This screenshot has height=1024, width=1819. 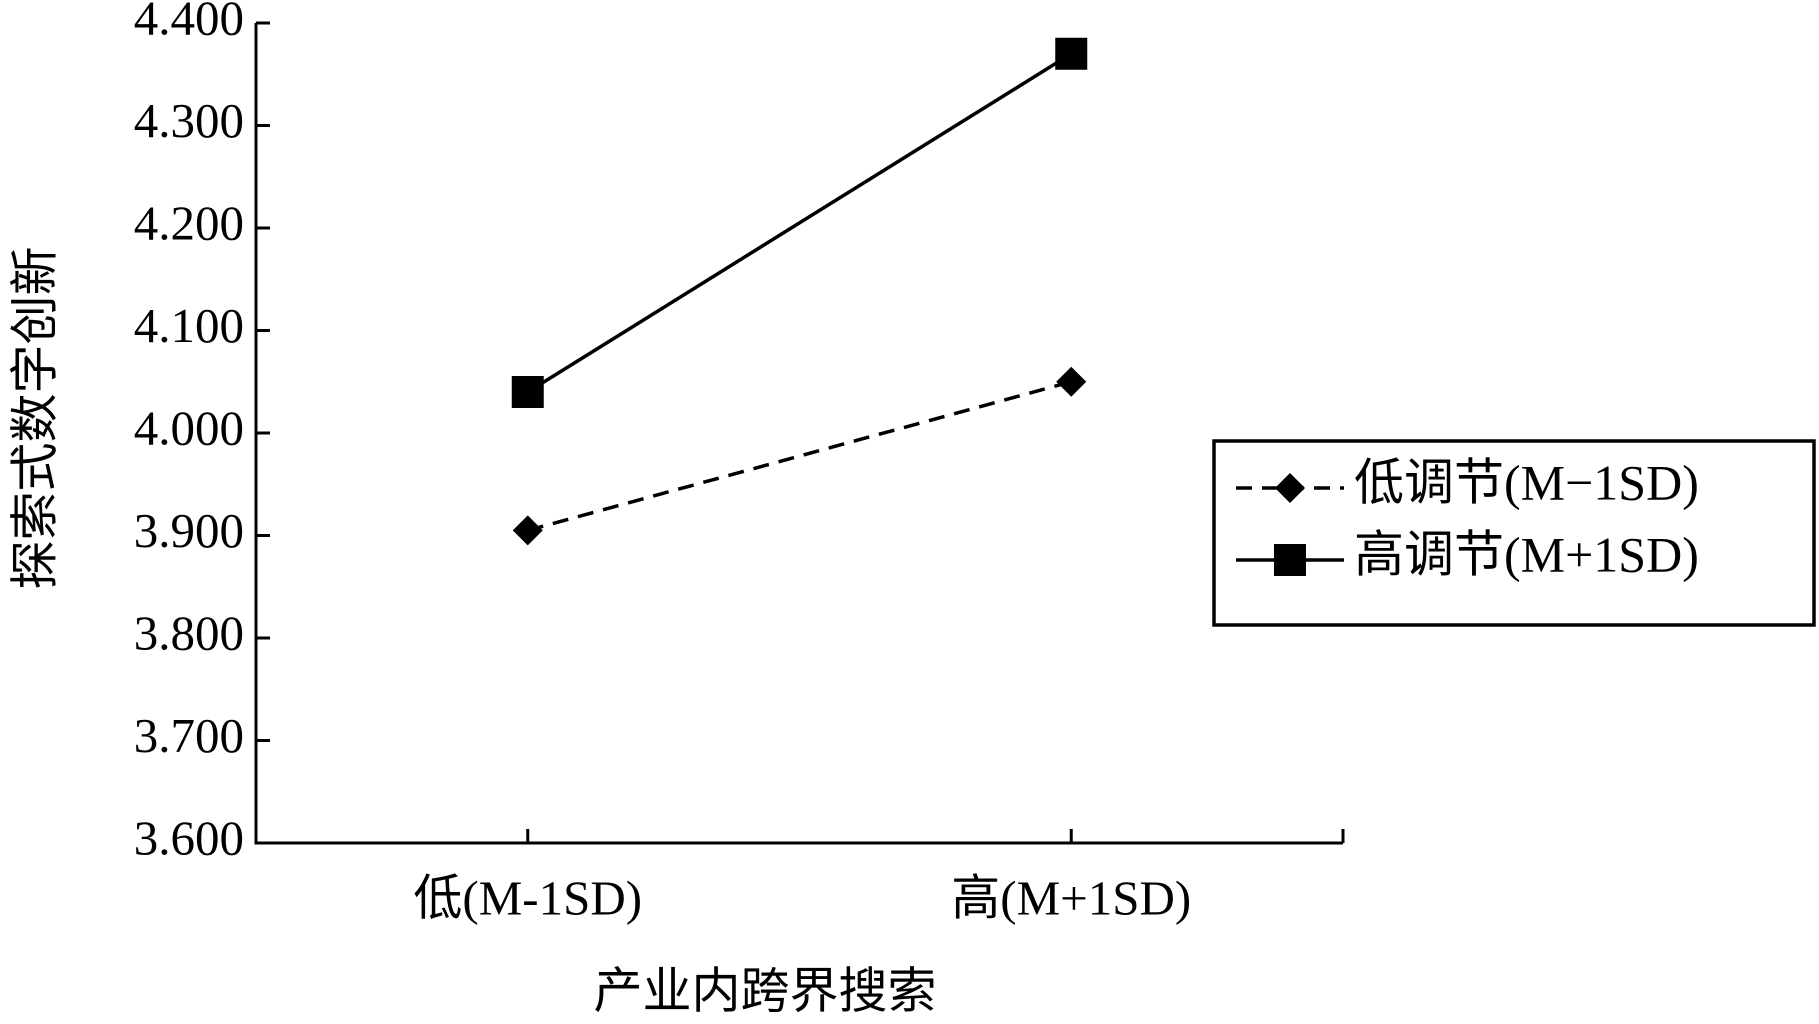 What do you see at coordinates (527, 897) in the screenshot?
I see `x-tick-label: 低(M-1SD)` at bounding box center [527, 897].